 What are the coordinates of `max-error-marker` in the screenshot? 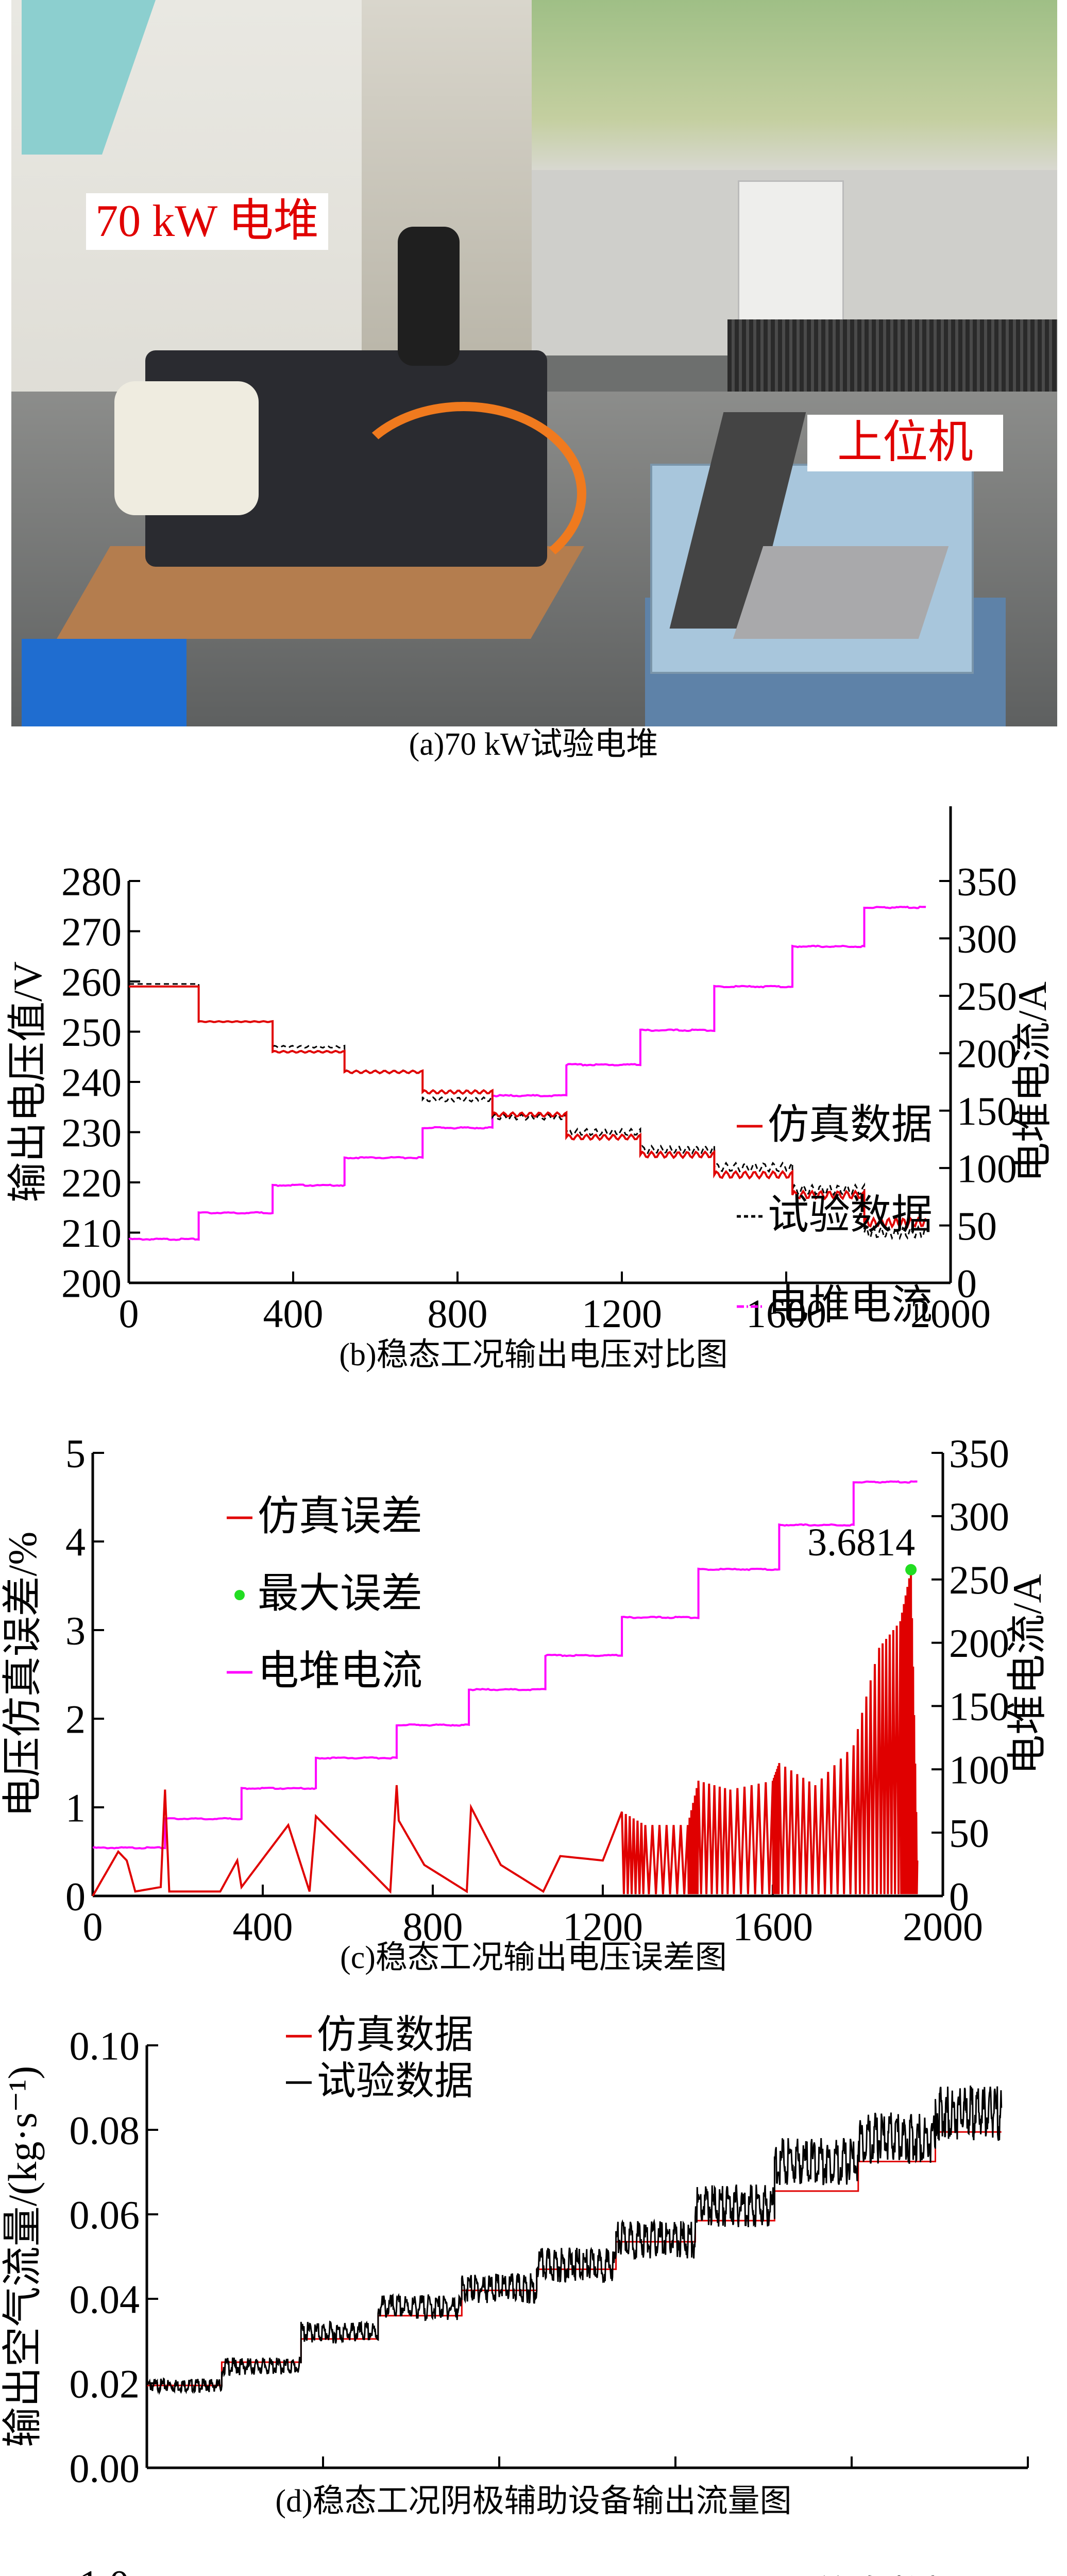 It's located at (911, 1569).